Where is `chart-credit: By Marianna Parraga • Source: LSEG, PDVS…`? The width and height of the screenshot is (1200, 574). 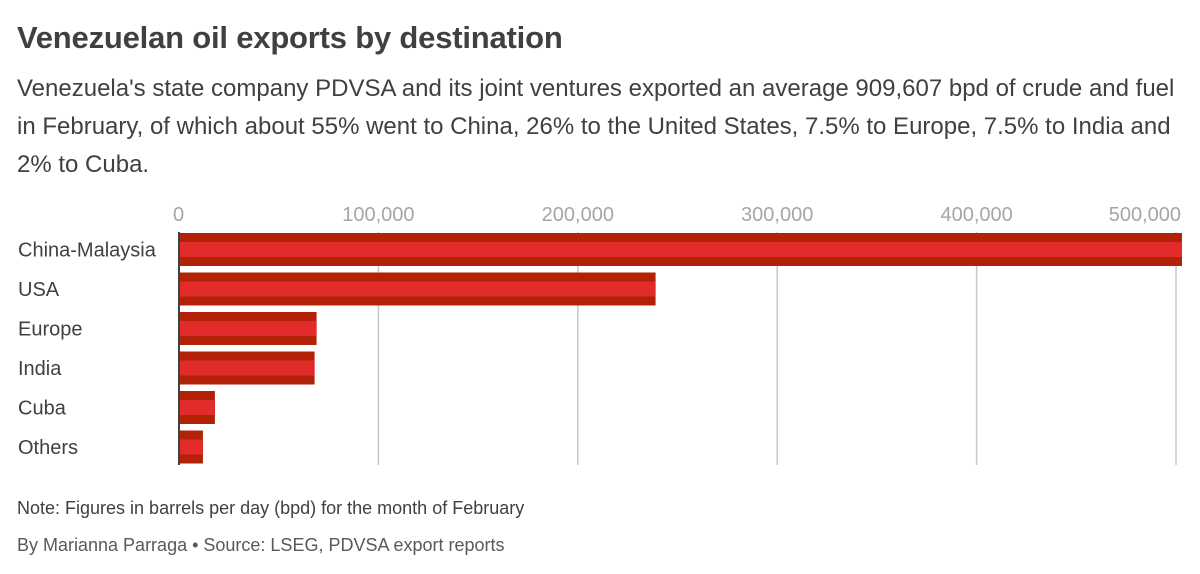
chart-credit: By Marianna Parraga • Source: LSEG, PDVS… is located at coordinates (261, 545).